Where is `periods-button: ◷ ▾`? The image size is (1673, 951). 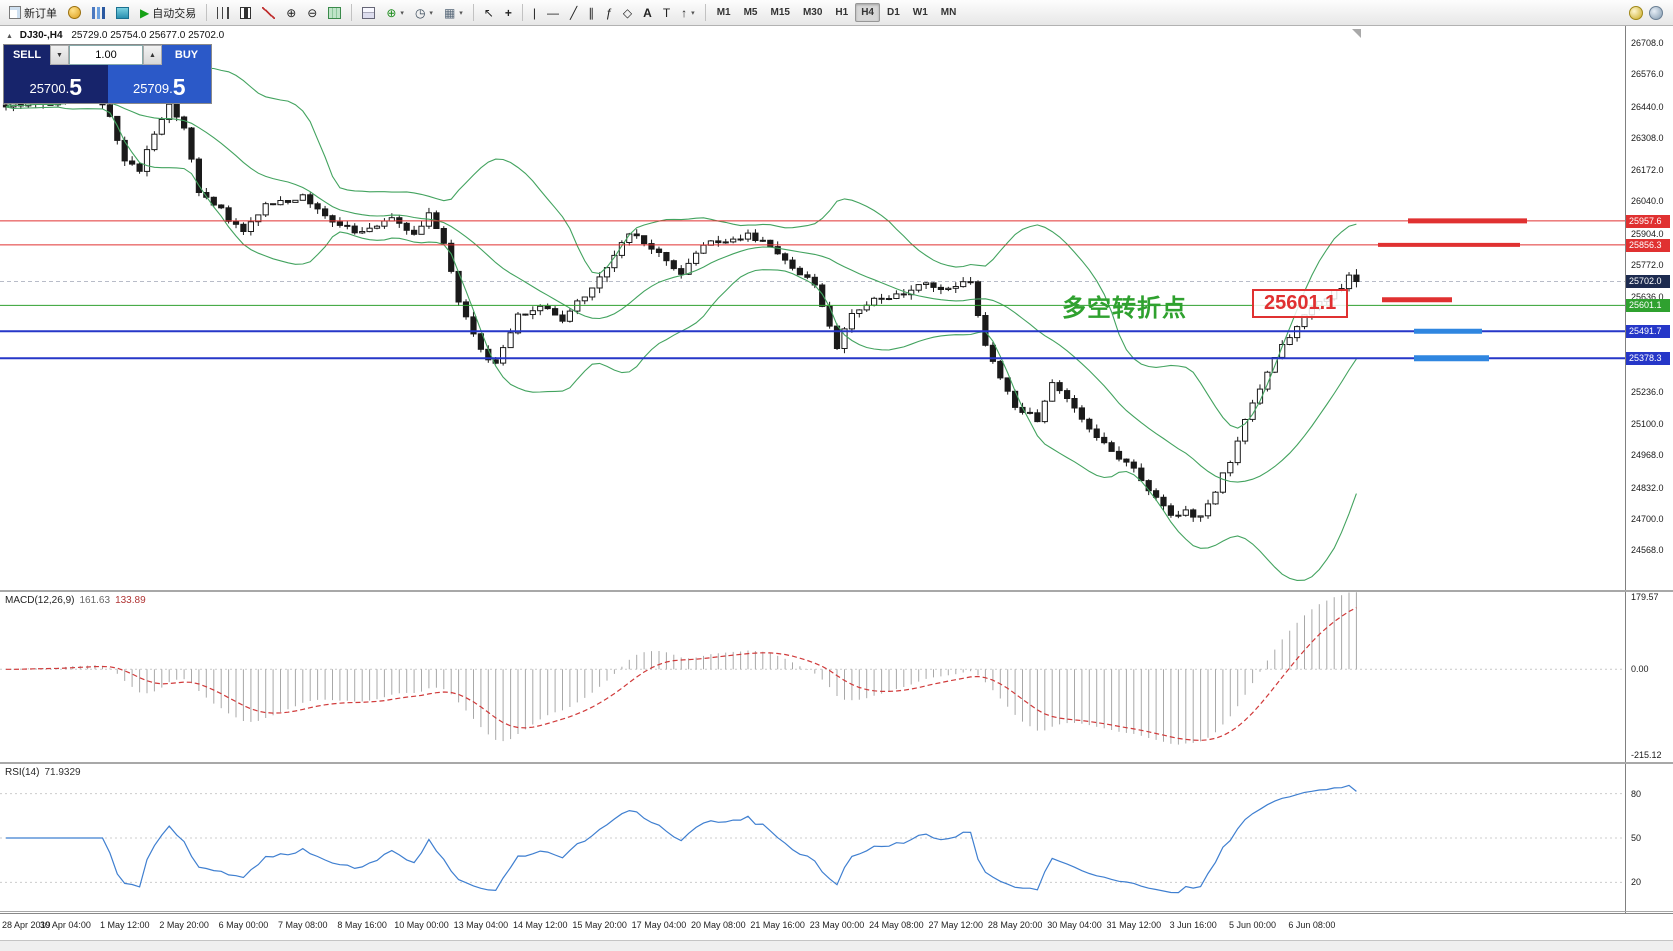
periods-button: ◷ ▾ is located at coordinates (424, 12).